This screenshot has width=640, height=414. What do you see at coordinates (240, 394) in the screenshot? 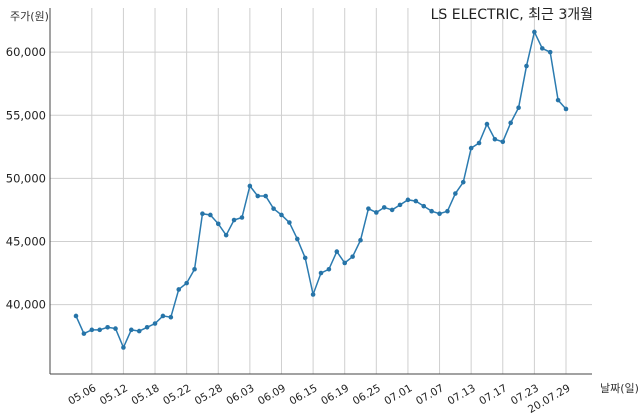
I see `x-tick-label: 06.03` at bounding box center [240, 394].